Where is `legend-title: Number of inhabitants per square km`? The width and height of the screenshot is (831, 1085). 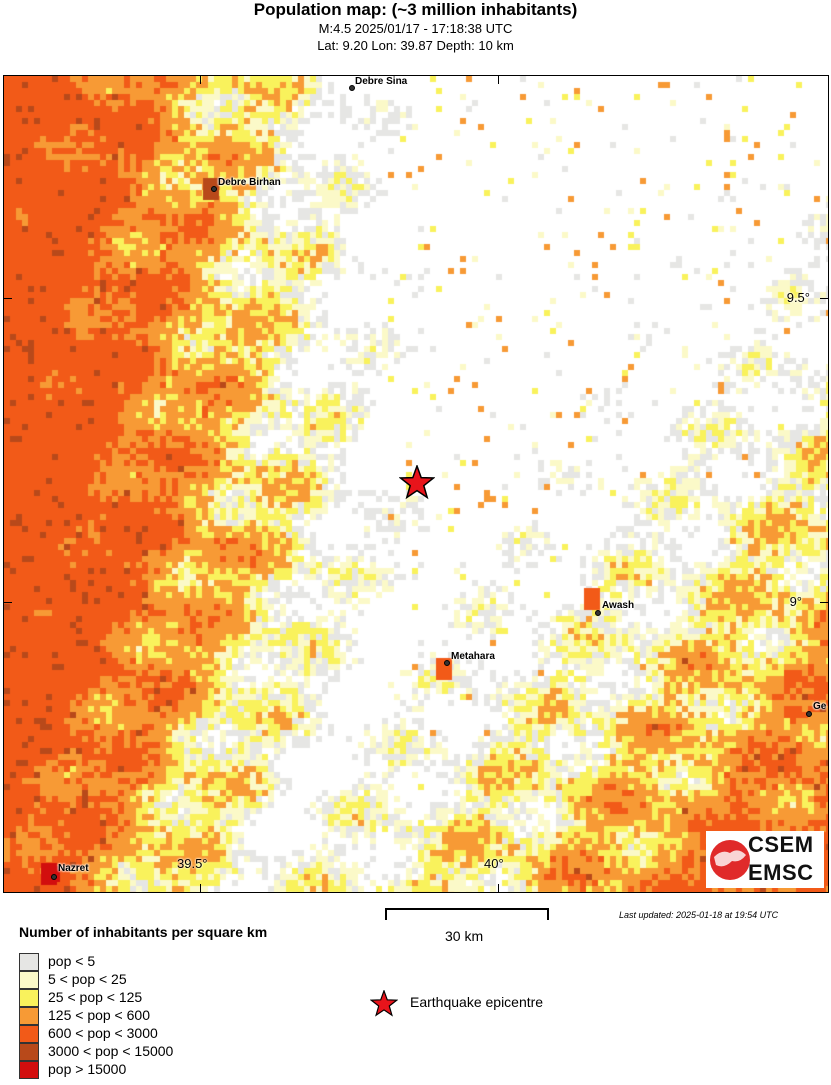 legend-title: Number of inhabitants per square km is located at coordinates (143, 932).